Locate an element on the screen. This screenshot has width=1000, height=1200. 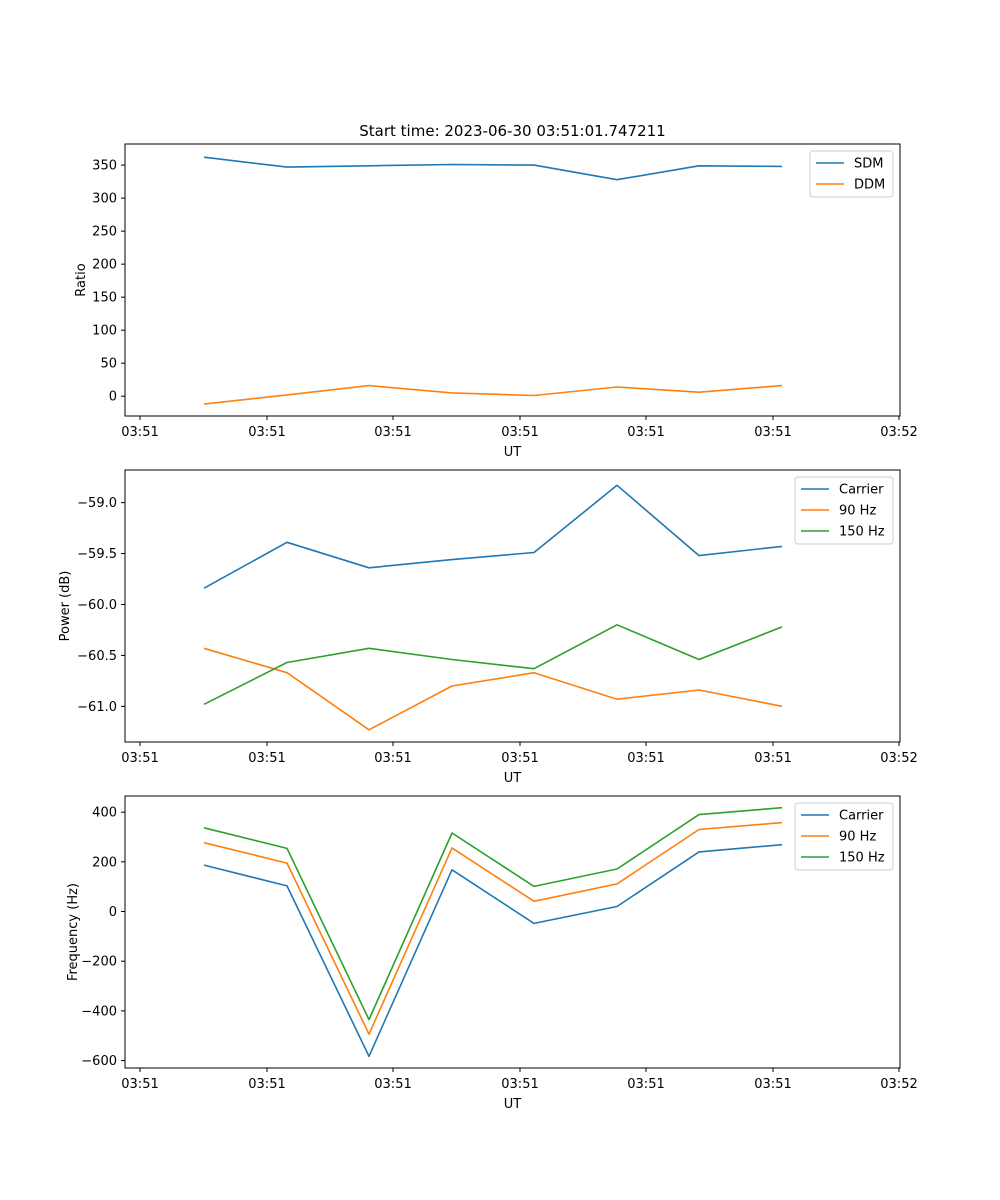
y-tick-label: 300 is located at coordinates (104, 199).